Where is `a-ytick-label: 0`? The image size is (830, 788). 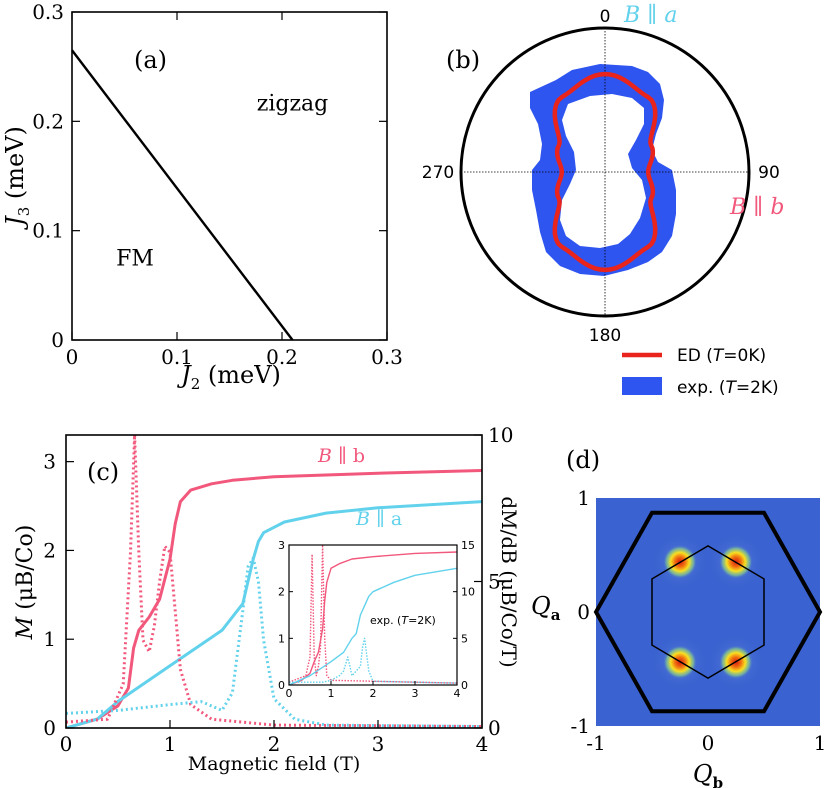
a-ytick-label: 0 is located at coordinates (57, 340).